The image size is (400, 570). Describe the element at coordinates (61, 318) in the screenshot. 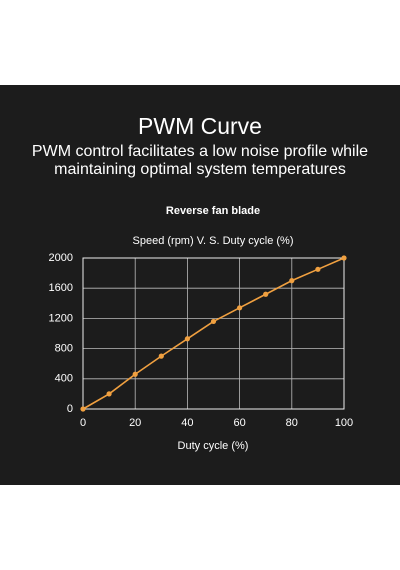

I see `y-tick-label: 1200` at that location.